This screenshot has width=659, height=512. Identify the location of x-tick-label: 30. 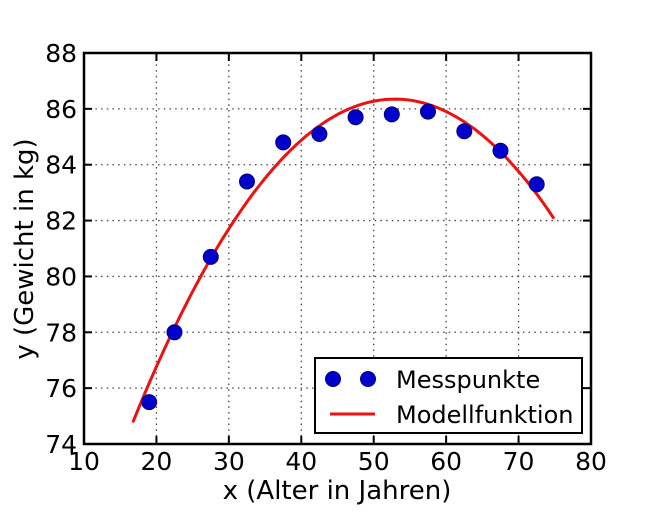
(229, 461).